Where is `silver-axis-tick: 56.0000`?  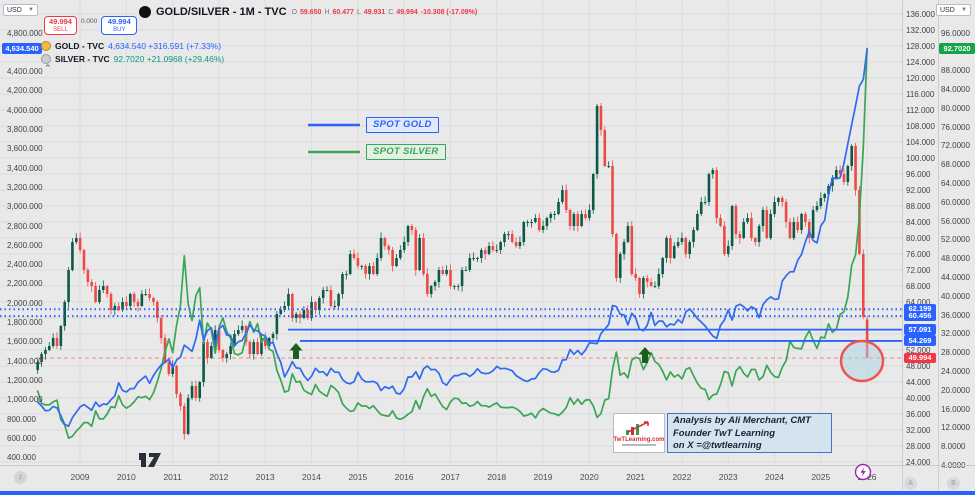
silver-axis-tick: 56.0000 is located at coordinates (955, 221).